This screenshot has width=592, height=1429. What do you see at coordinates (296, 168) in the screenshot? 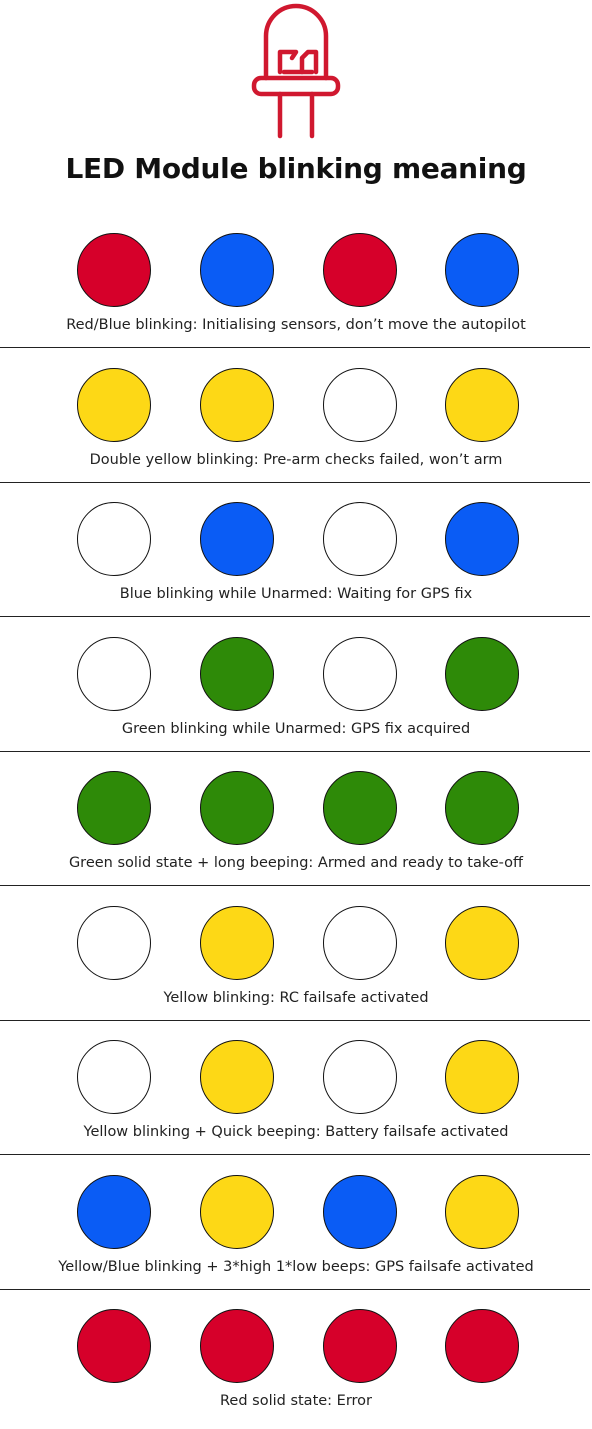
I see `page-title: LED Module blinking meaning` at bounding box center [296, 168].